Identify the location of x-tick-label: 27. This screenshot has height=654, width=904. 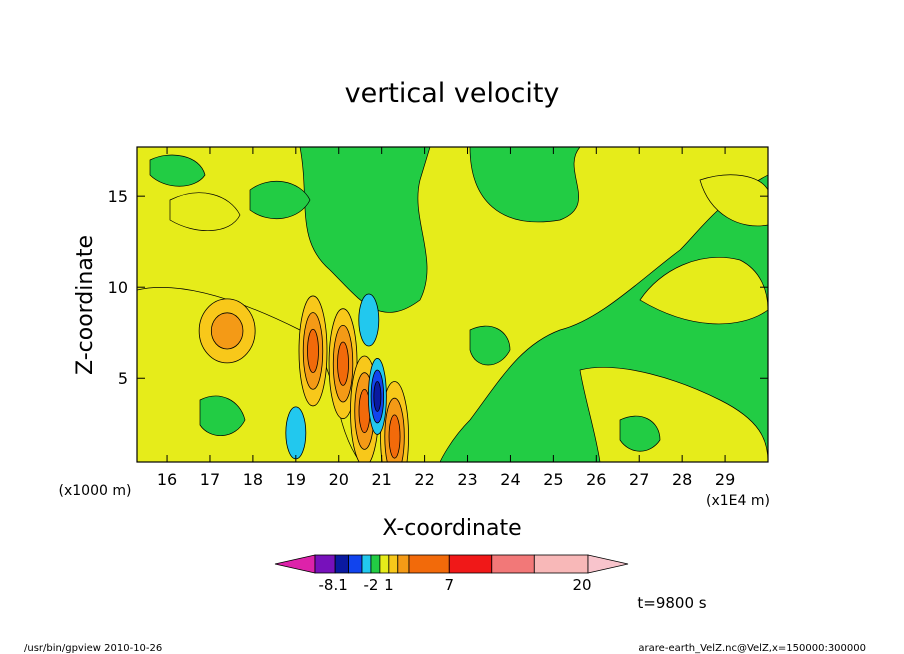
(639, 479).